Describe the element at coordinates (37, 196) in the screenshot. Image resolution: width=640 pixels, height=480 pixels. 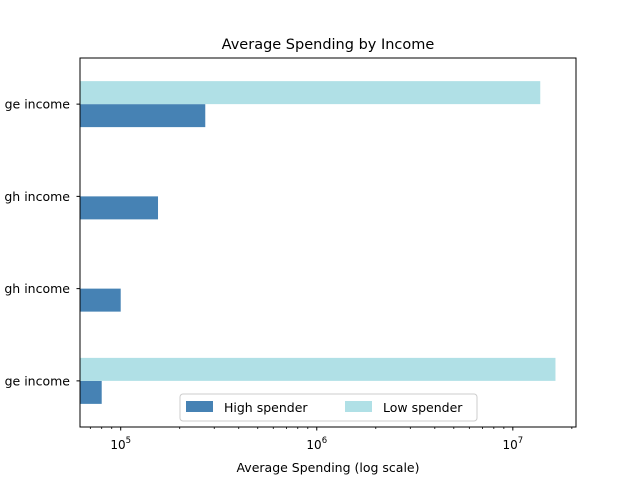
I see `y-tick-label-2: gh income` at that location.